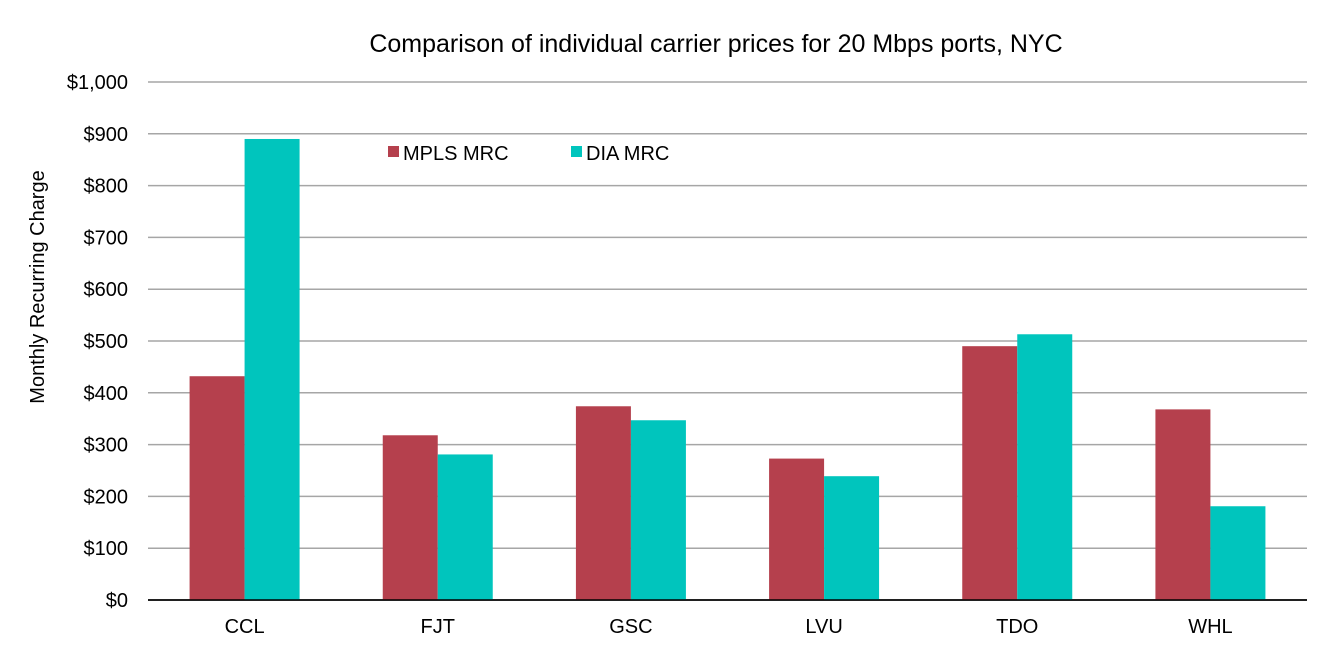 The width and height of the screenshot is (1343, 668). What do you see at coordinates (106, 497) in the screenshot?
I see `y-tick-label: $200` at bounding box center [106, 497].